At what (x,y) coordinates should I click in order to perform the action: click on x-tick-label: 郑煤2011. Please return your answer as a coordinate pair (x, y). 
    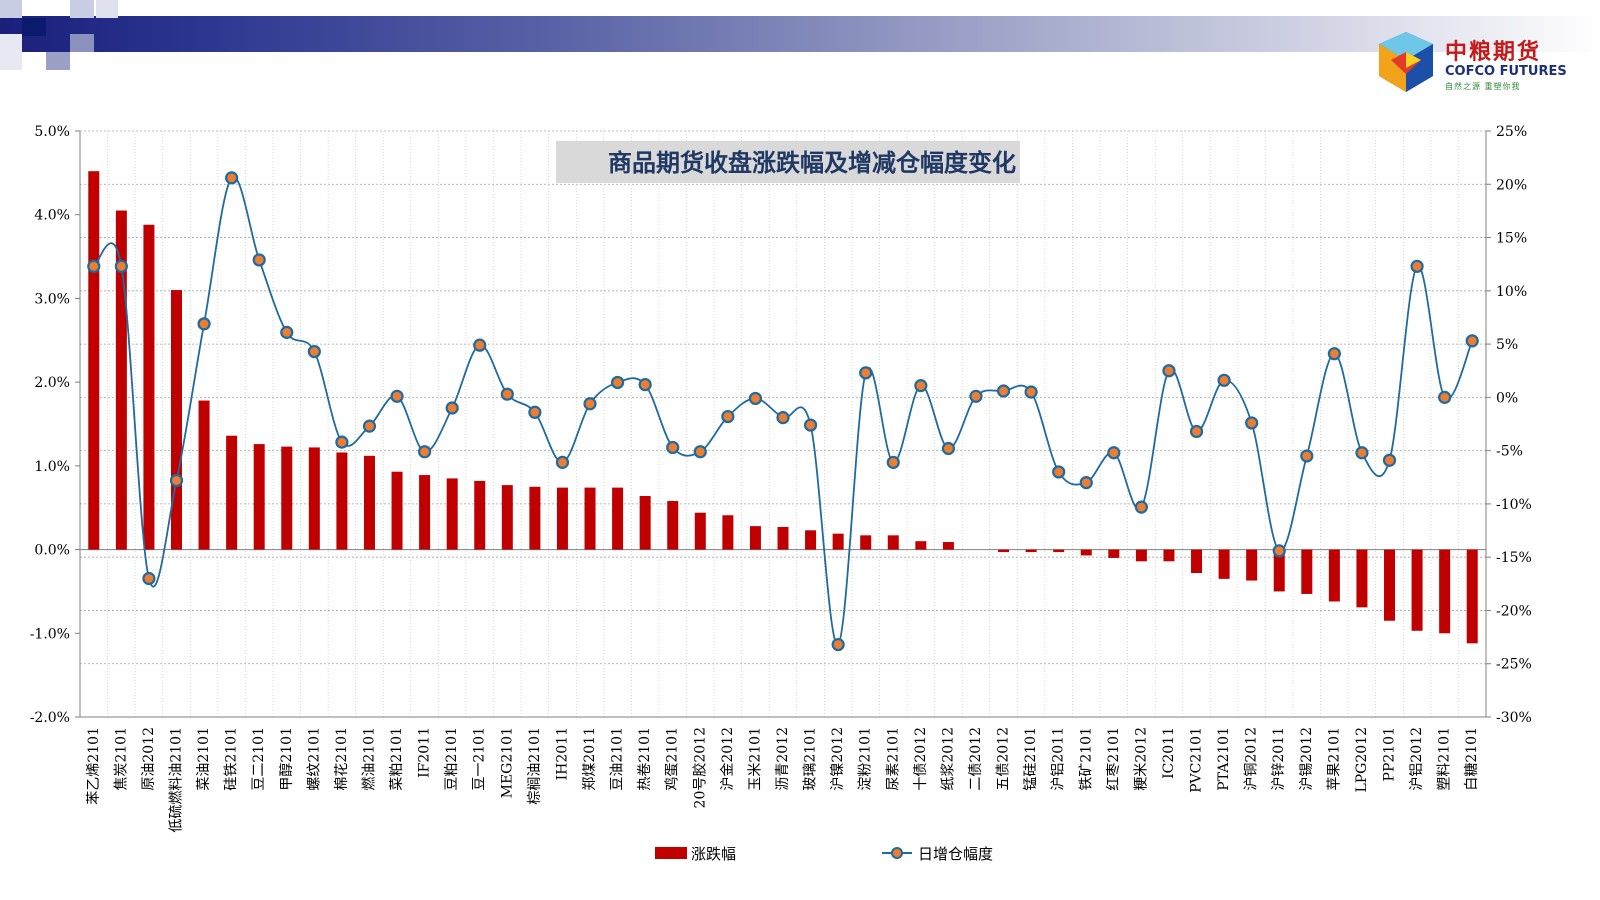
    Looking at the image, I should click on (590, 759).